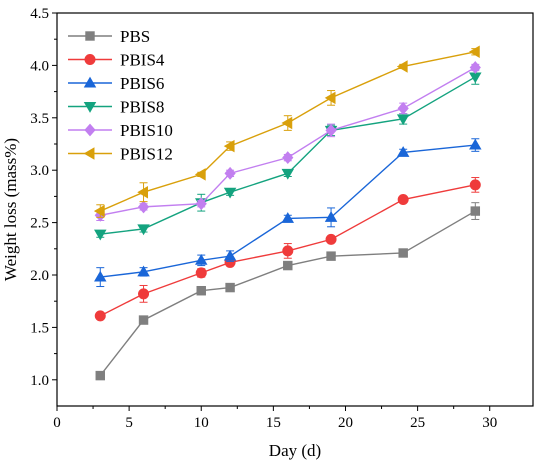 The width and height of the screenshot is (550, 466). I want to click on x-axis-title: Day (d), so click(295, 450).